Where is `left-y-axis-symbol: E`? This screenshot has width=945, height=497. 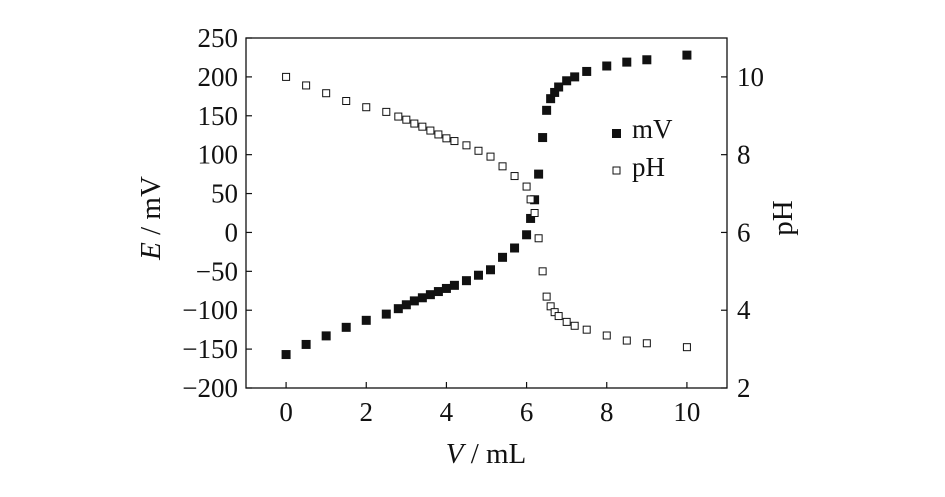
left-y-axis-symbol: E is located at coordinates (151, 251).